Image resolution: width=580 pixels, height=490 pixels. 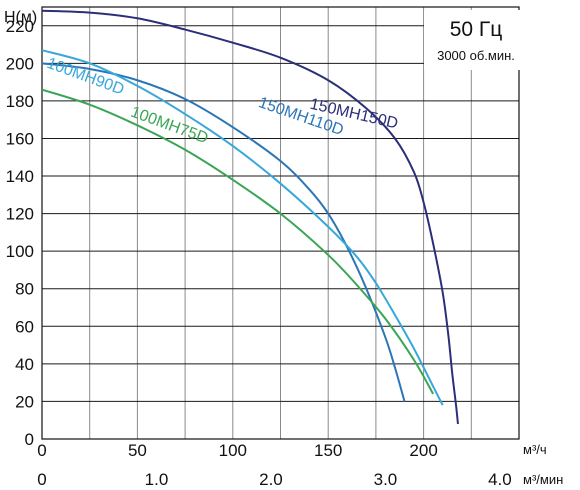 I want to click on y-tick-label: 120, so click(x=20, y=214).